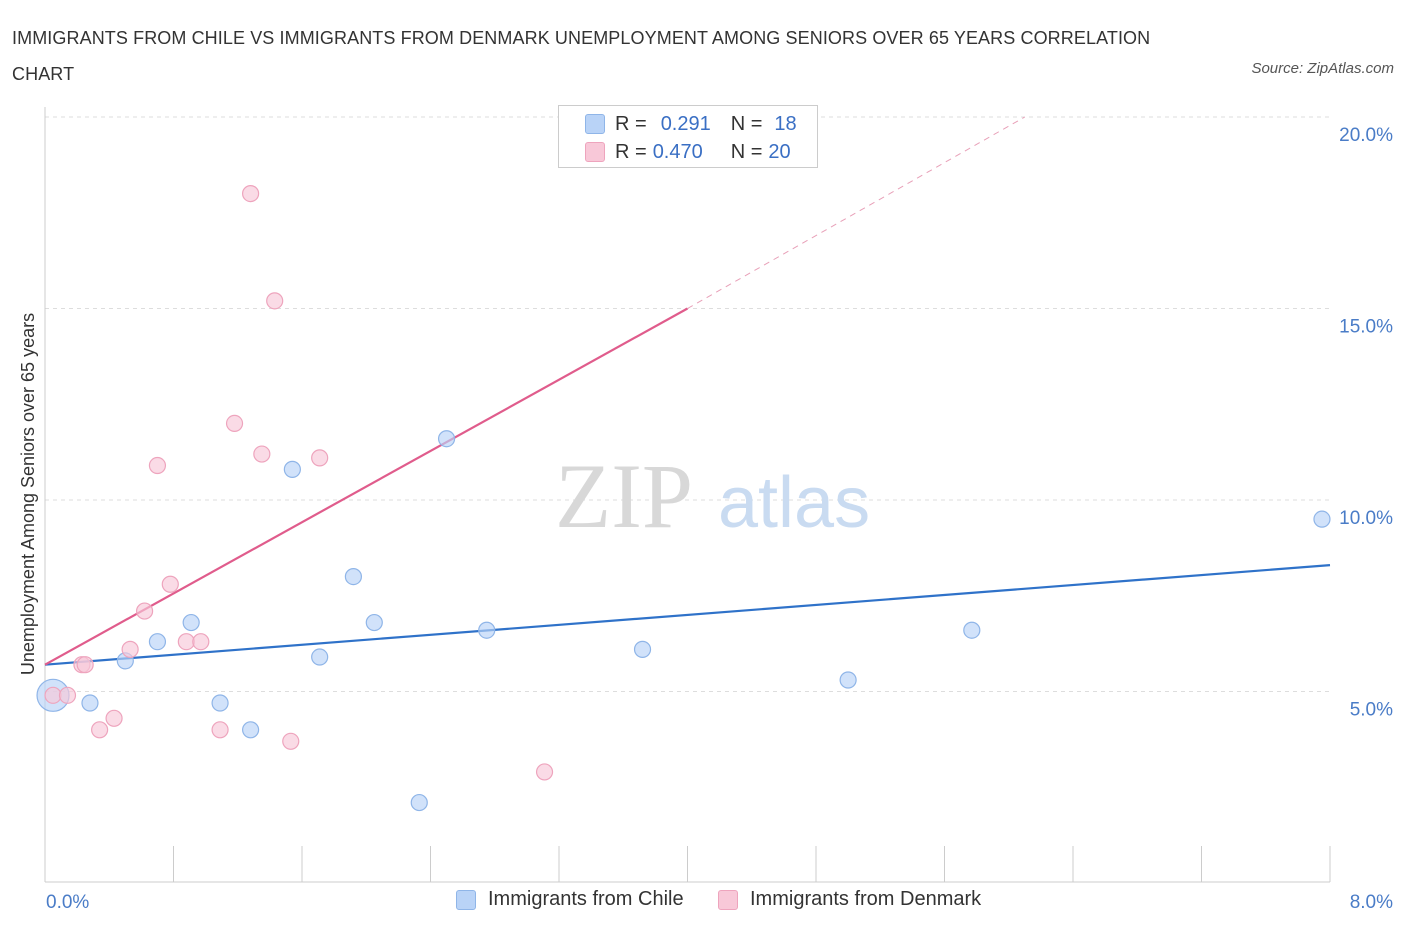 The width and height of the screenshot is (1406, 930). What do you see at coordinates (794, 503) in the screenshot?
I see `watermark-atlas: atlas` at bounding box center [794, 503].